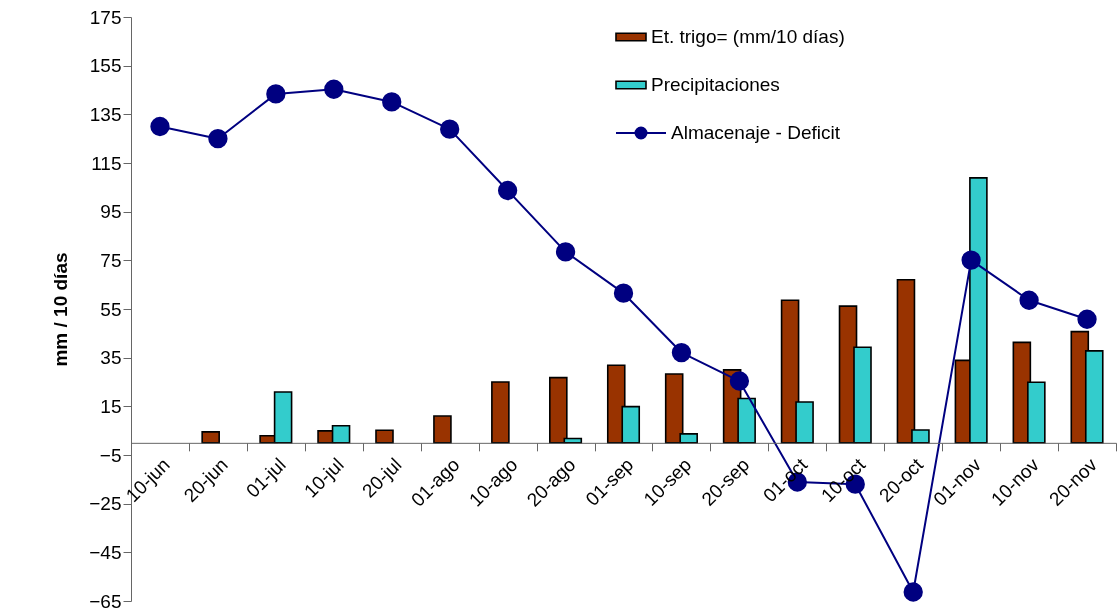 This screenshot has width=1118, height=616. I want to click on y-tick-label: −25, so click(105, 504).